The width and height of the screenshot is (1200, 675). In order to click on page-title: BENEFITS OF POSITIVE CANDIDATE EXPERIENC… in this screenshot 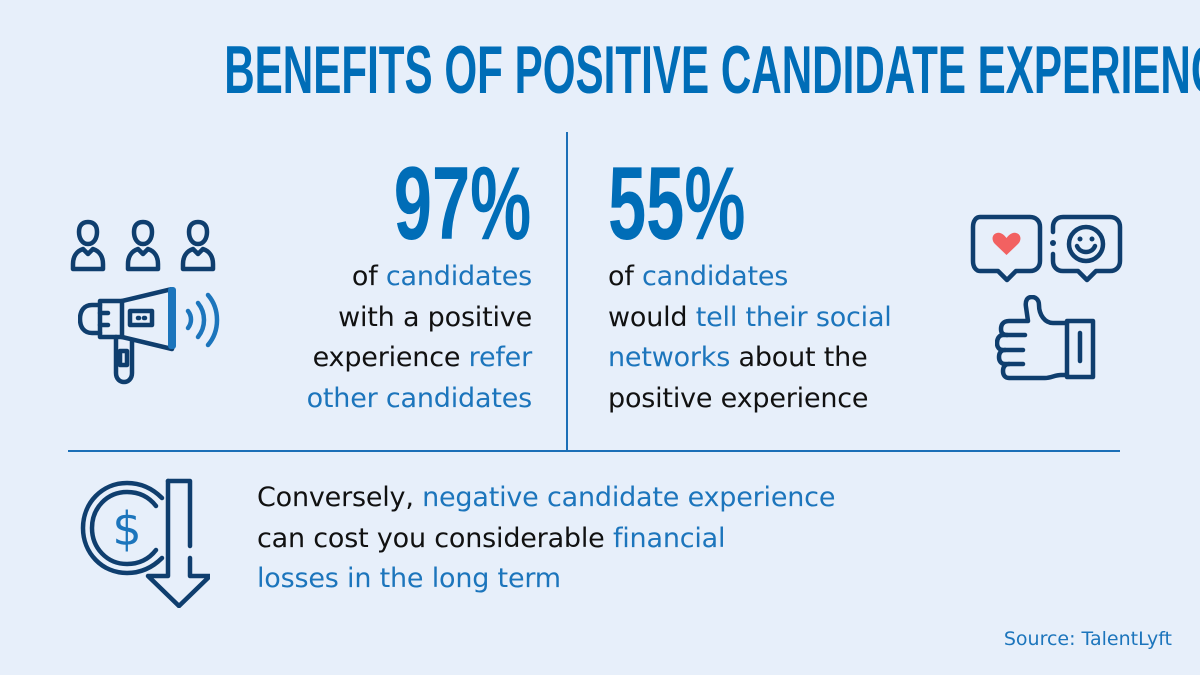, I will do `click(712, 70)`.